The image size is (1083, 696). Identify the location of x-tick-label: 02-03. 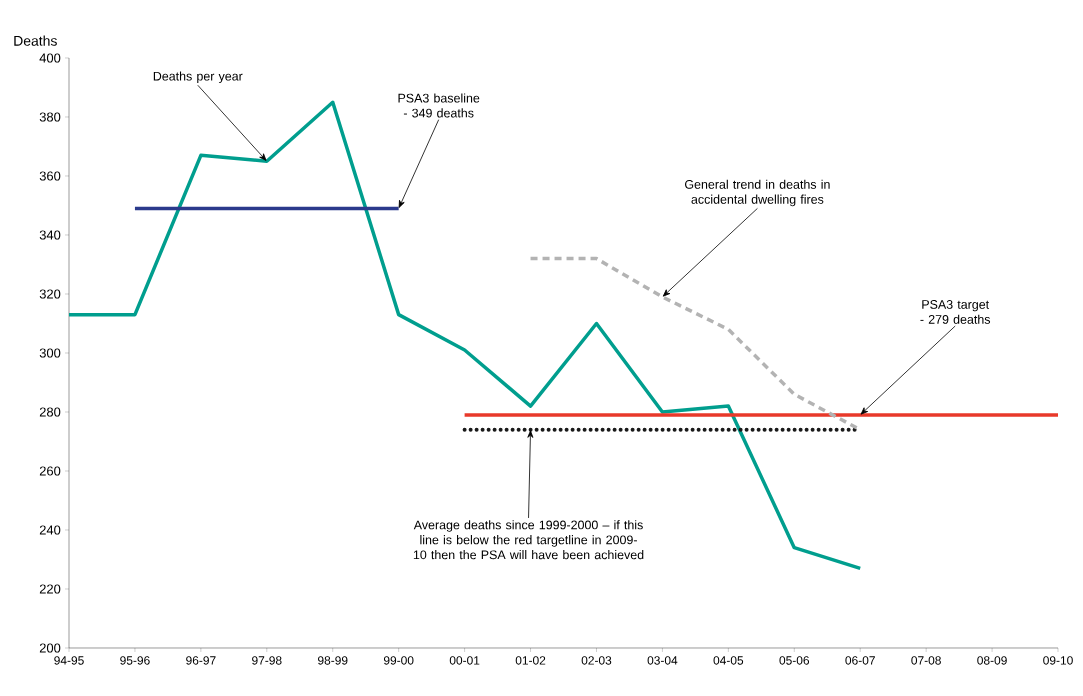
(596, 660).